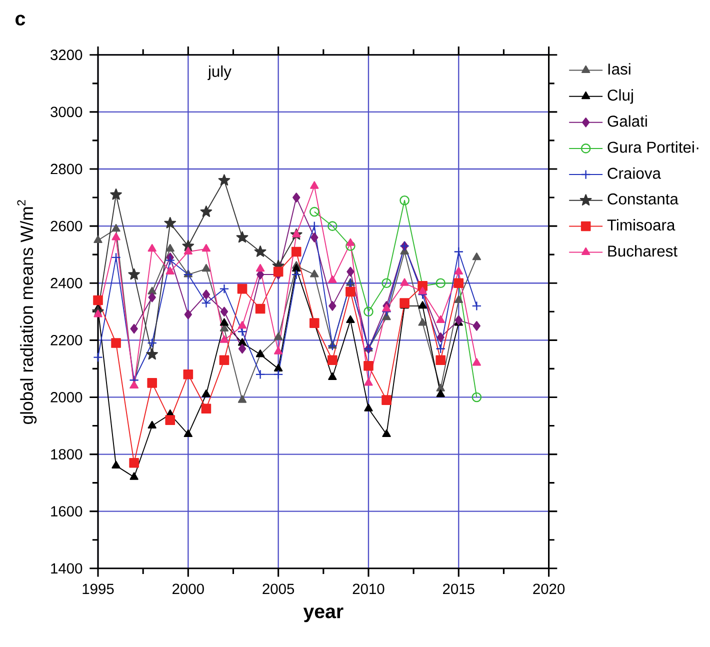 The height and width of the screenshot is (647, 710). I want to click on y-tick-label: 2000, so click(66, 397).